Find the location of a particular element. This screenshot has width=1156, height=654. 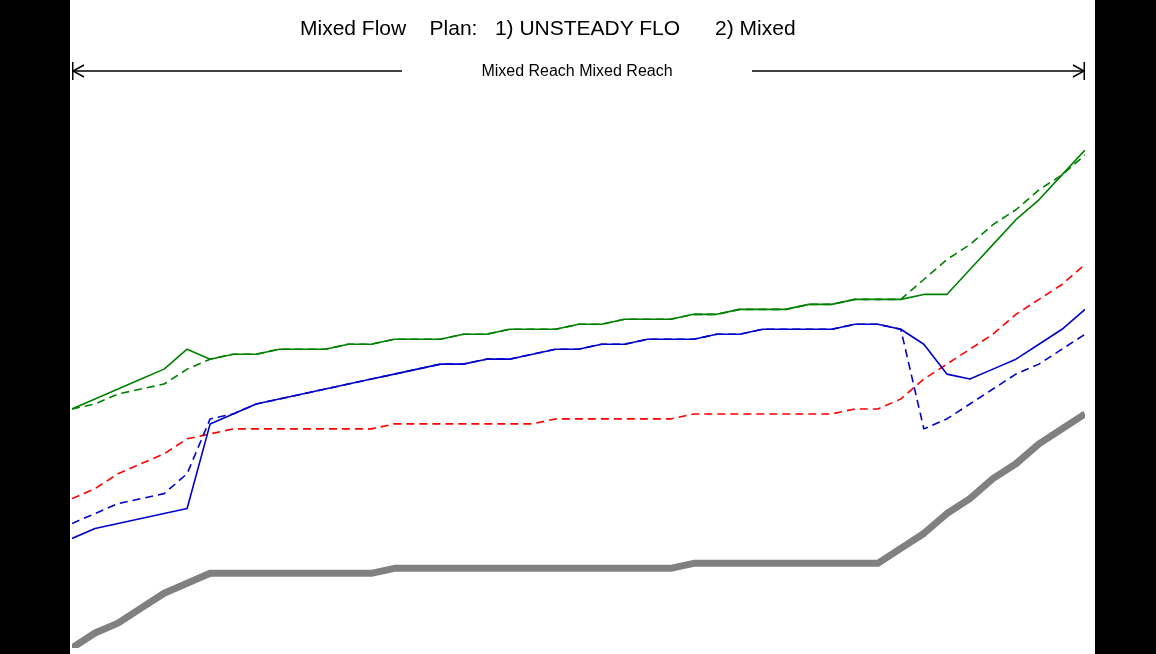

chart-subtitle: Mixed Reach Mixed Reach is located at coordinates (577, 71).